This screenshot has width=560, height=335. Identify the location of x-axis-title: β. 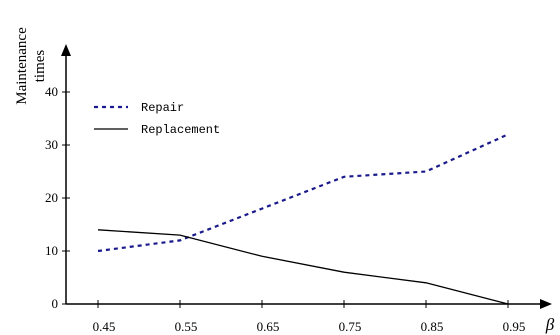
(550, 324).